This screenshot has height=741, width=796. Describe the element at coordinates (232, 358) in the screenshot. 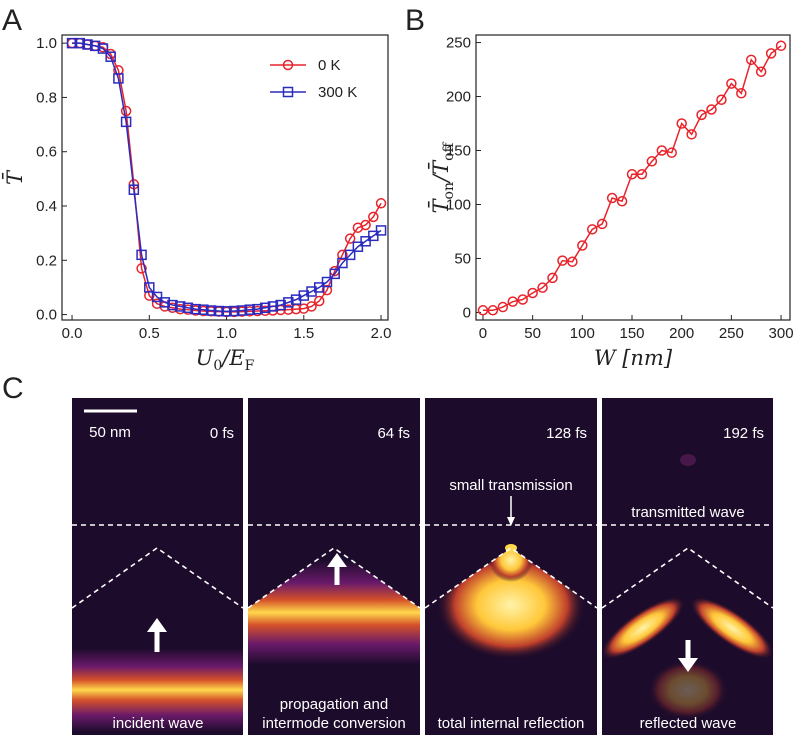

I see `label-part: /E` at that location.